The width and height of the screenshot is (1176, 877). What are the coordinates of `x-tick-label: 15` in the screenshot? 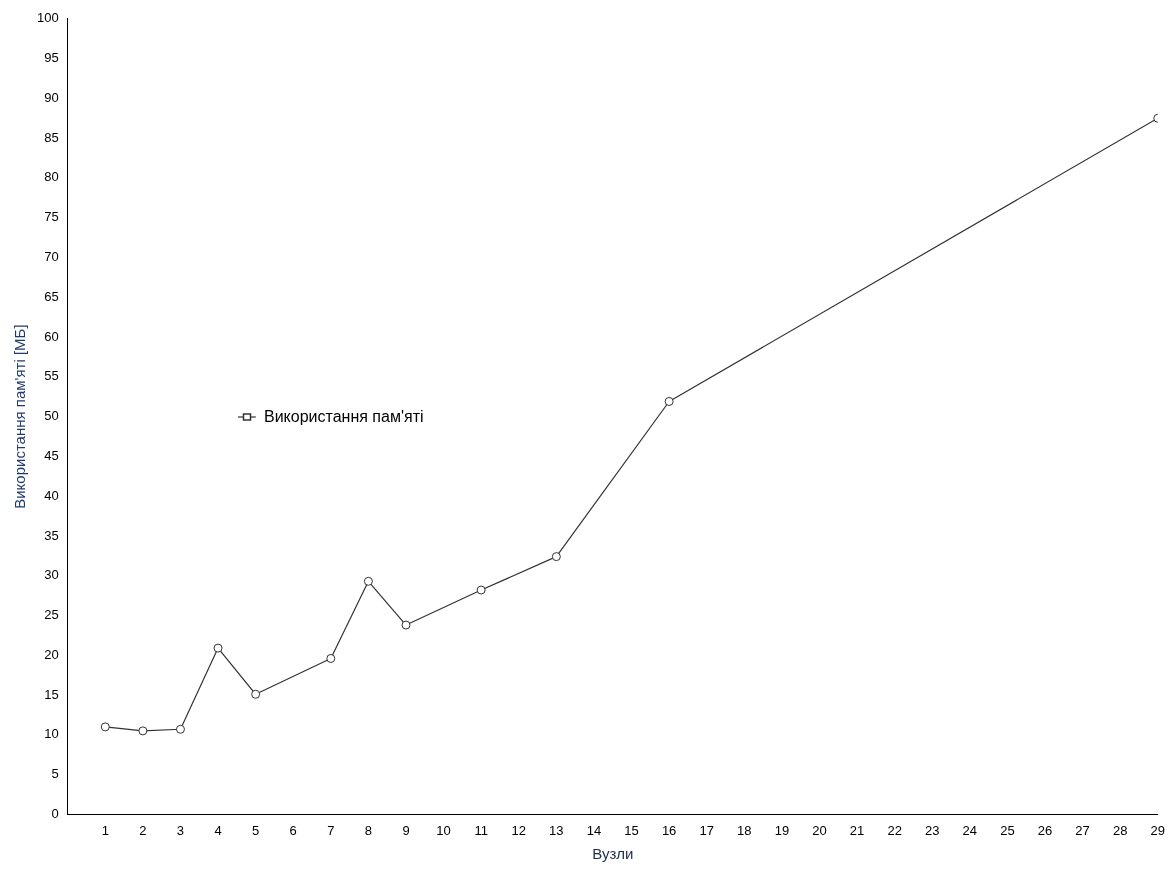 It's located at (631, 830).